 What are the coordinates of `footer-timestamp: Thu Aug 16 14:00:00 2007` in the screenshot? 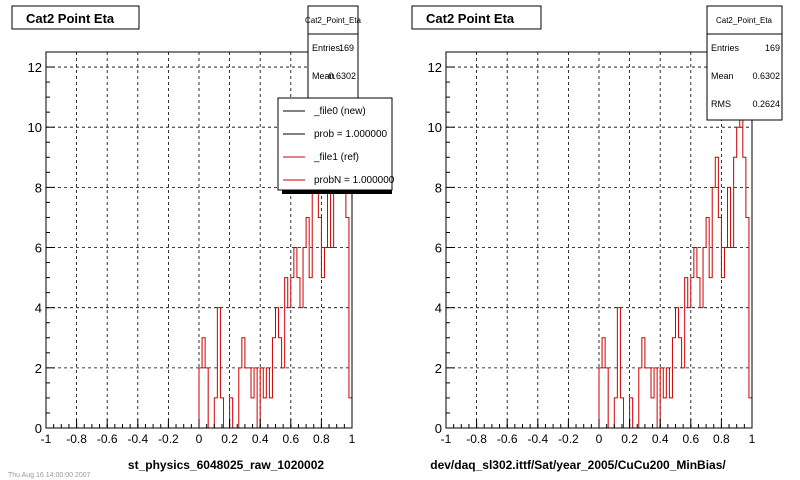 It's located at (49, 475).